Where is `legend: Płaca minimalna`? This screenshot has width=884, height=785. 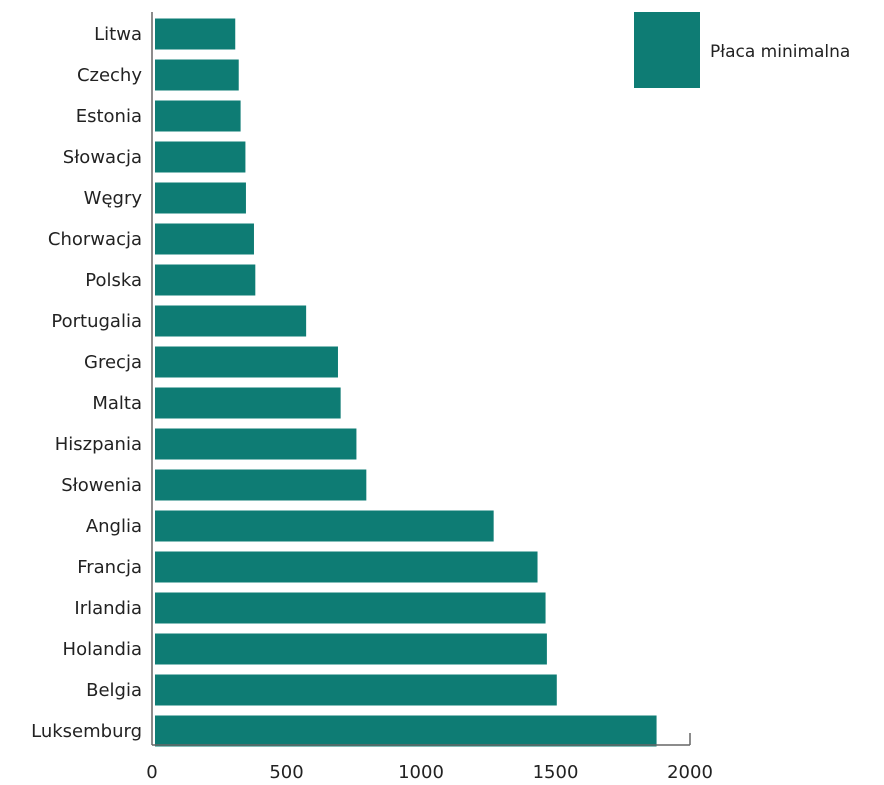
legend: Płaca minimalna is located at coordinates (742, 50).